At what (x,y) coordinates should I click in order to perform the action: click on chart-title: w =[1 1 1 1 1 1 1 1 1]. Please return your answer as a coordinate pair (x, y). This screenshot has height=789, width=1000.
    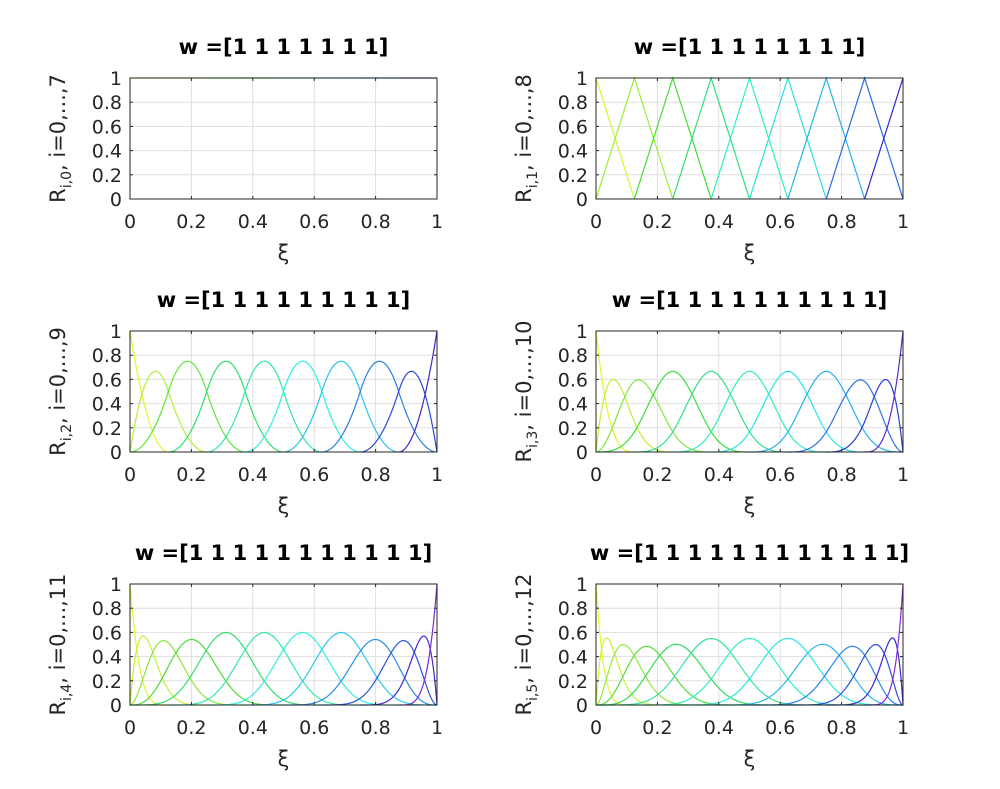
    Looking at the image, I should click on (284, 300).